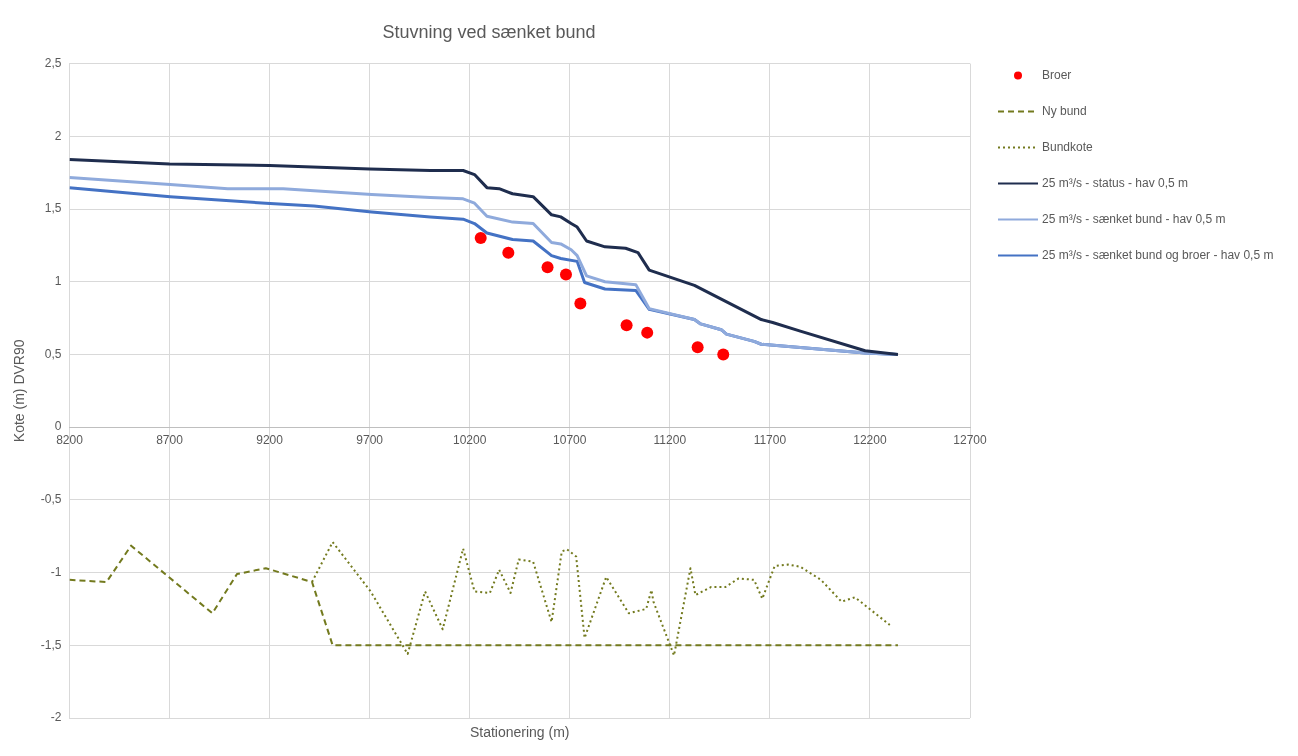  What do you see at coordinates (53, 62) in the screenshot?
I see `y-tick-label: 2,5` at bounding box center [53, 62].